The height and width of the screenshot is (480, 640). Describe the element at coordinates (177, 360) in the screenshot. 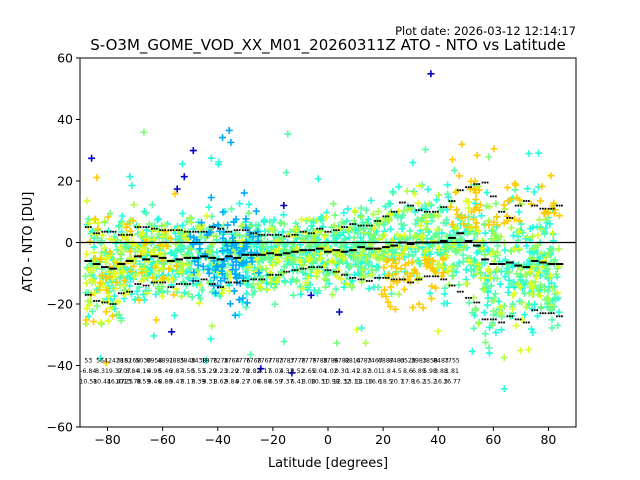

I see `bin-stat-label: 7885` at that location.